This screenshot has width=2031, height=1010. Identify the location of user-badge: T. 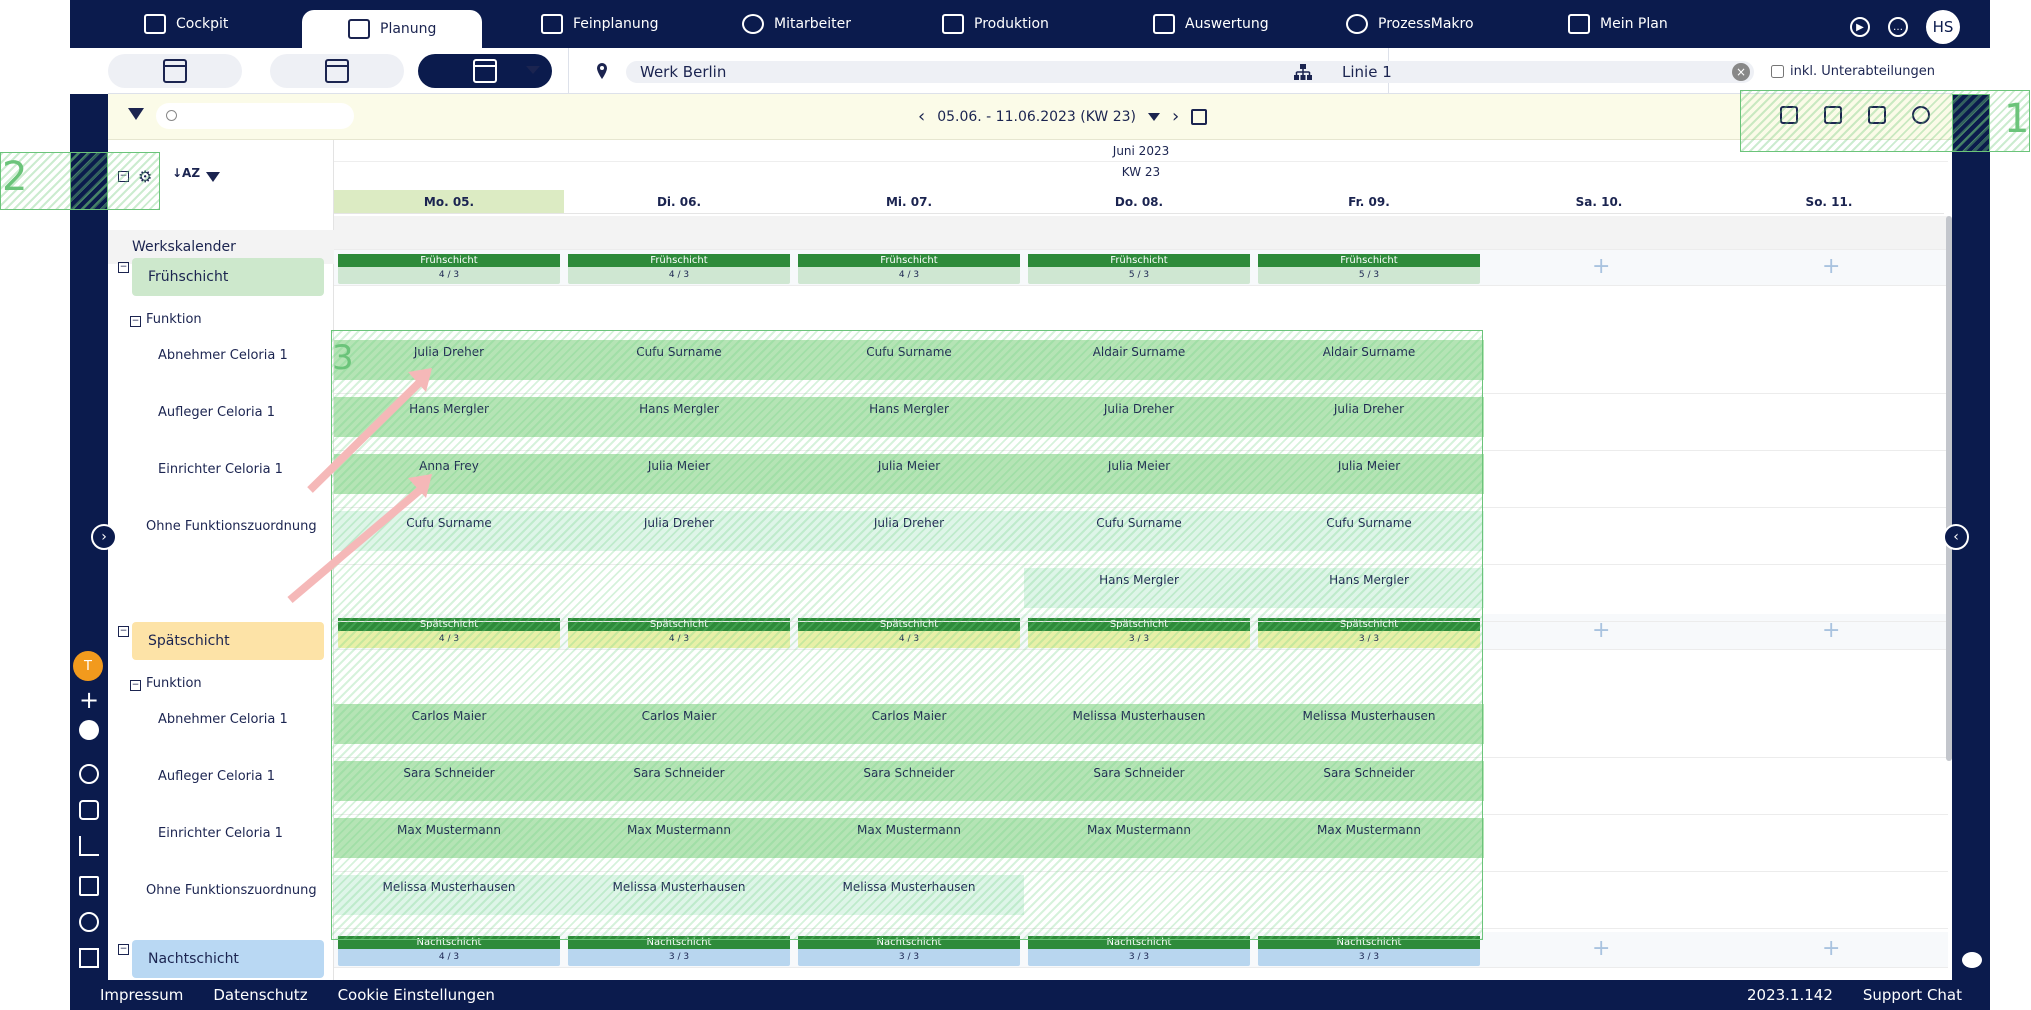
(88, 666).